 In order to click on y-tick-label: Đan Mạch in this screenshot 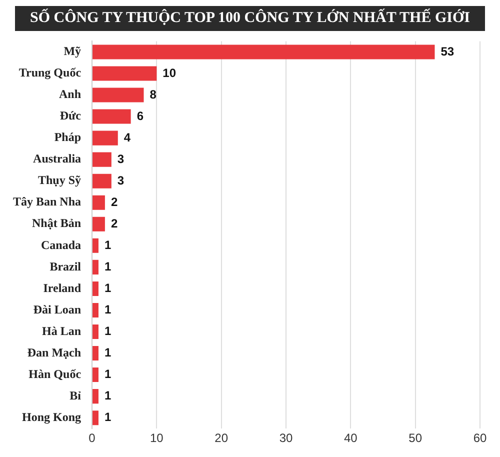, I will do `click(54, 352)`.